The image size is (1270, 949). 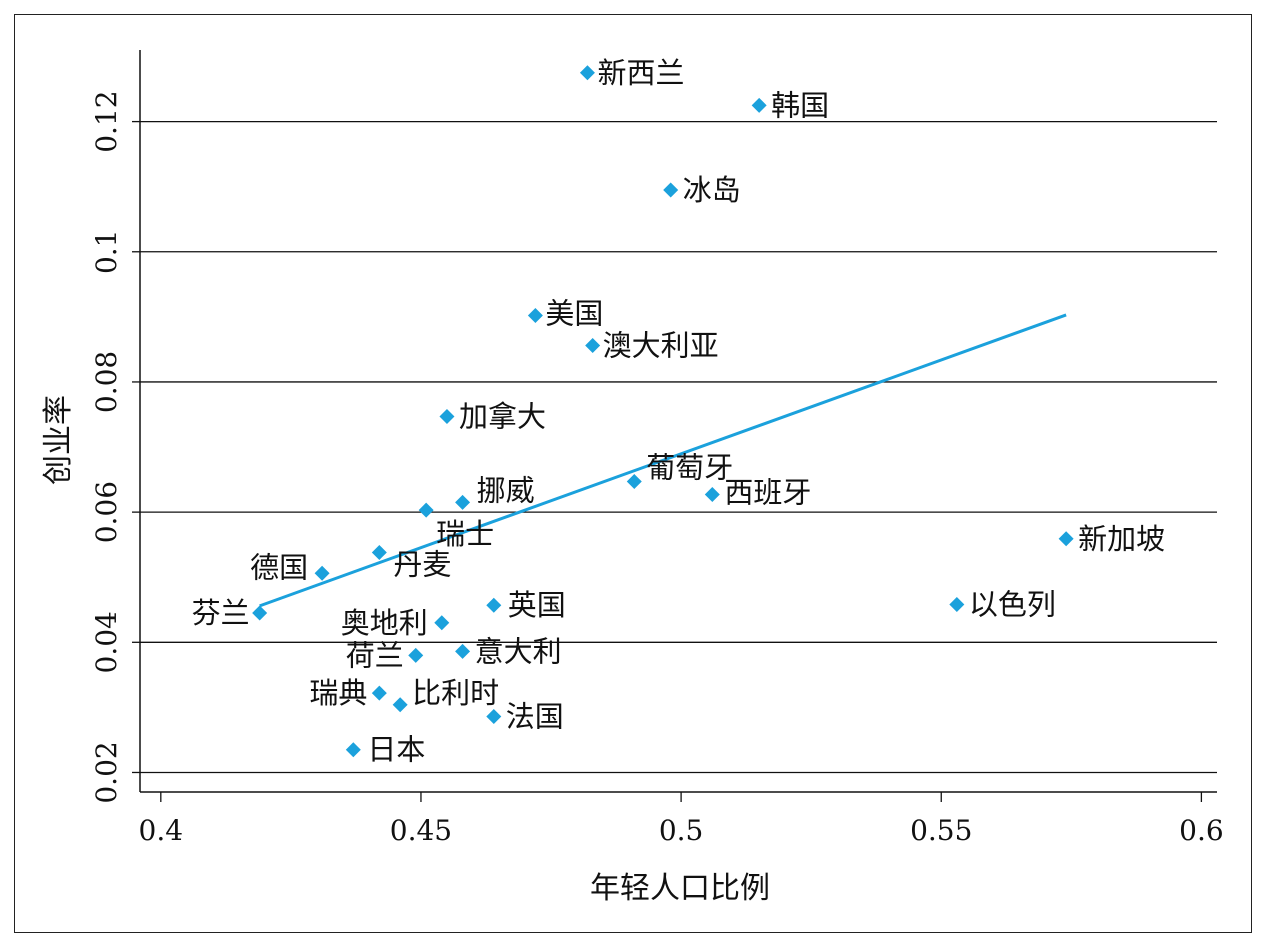 What do you see at coordinates (1121, 539) in the screenshot?
I see `data-point-label: 新加坡` at bounding box center [1121, 539].